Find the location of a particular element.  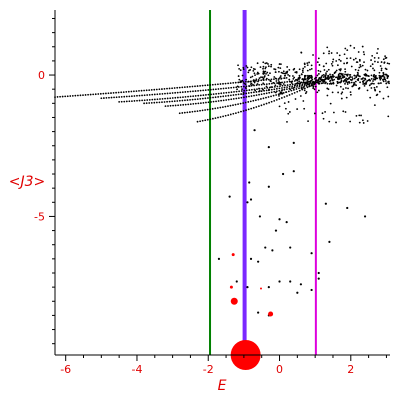

x-axis-title: E is located at coordinates (222, 386).